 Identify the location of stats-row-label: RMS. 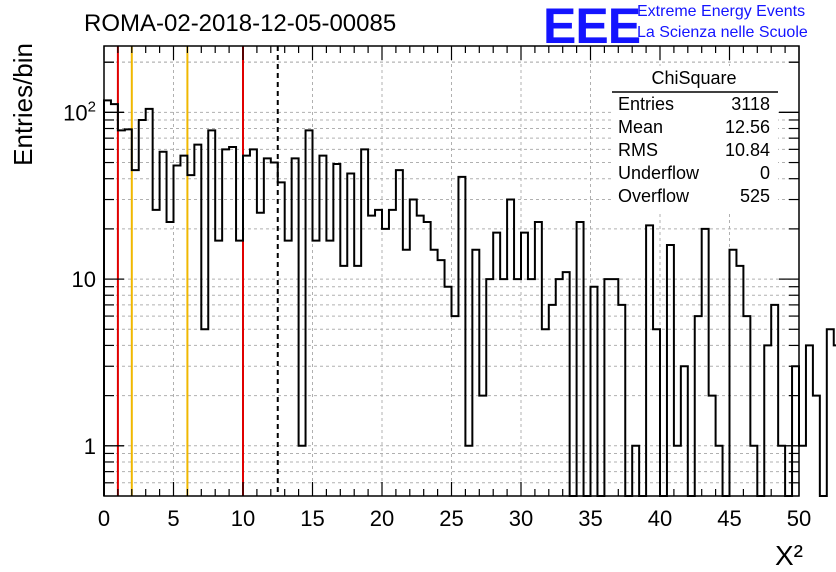
(638, 150).